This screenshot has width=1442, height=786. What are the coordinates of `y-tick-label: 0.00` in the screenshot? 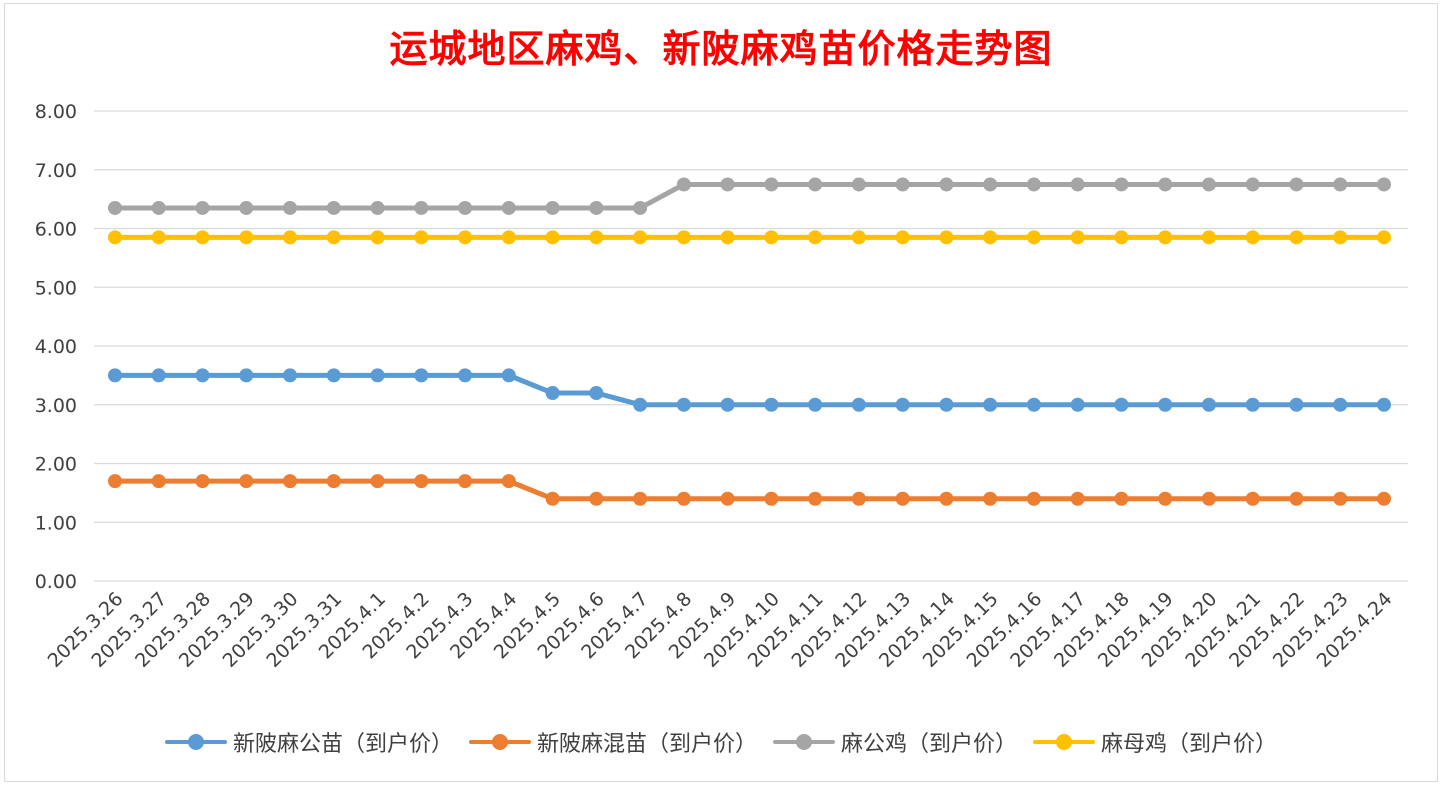 It's located at (56, 582).